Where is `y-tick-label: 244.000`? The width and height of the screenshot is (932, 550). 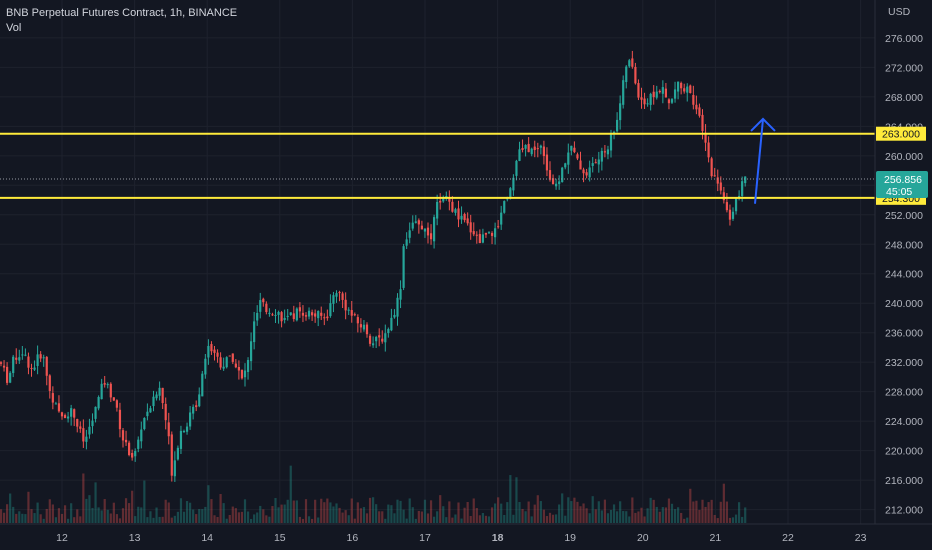
y-tick-label: 244.000 is located at coordinates (904, 275).